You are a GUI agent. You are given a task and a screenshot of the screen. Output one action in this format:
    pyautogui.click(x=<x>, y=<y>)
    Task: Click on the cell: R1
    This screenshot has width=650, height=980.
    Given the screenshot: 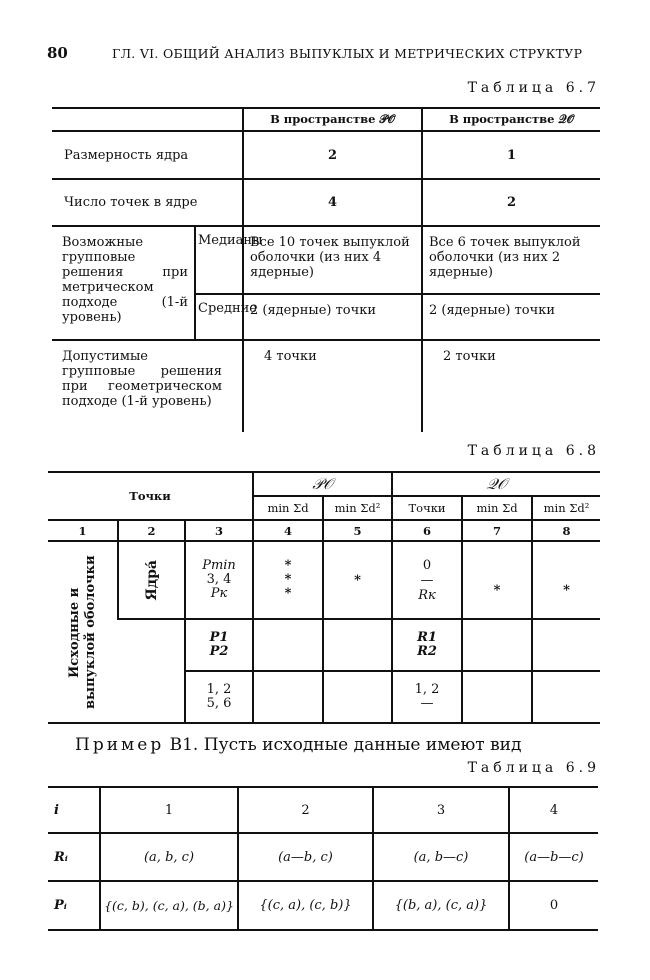 What is the action you would take?
    pyautogui.click(x=427, y=637)
    